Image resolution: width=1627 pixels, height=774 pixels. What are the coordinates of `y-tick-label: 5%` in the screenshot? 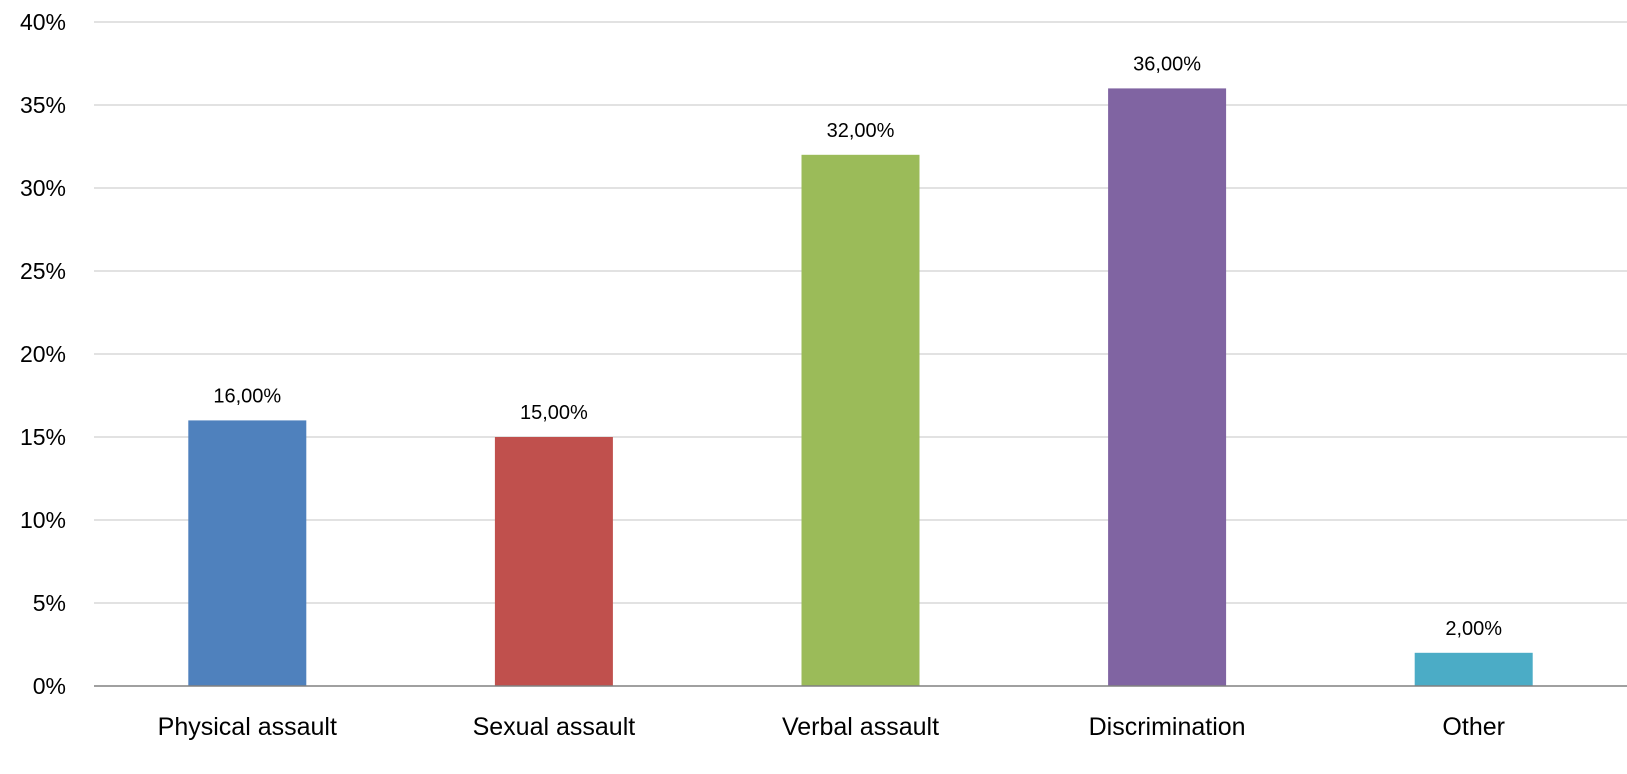 It's located at (49, 603).